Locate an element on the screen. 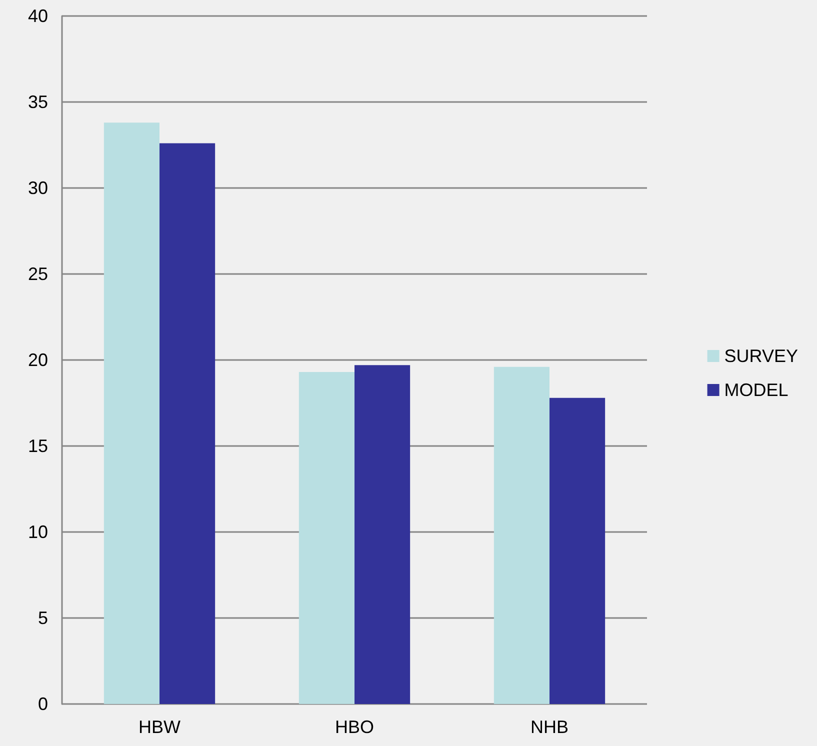 This screenshot has height=746, width=817. y-tick-label: 15 is located at coordinates (38, 446).